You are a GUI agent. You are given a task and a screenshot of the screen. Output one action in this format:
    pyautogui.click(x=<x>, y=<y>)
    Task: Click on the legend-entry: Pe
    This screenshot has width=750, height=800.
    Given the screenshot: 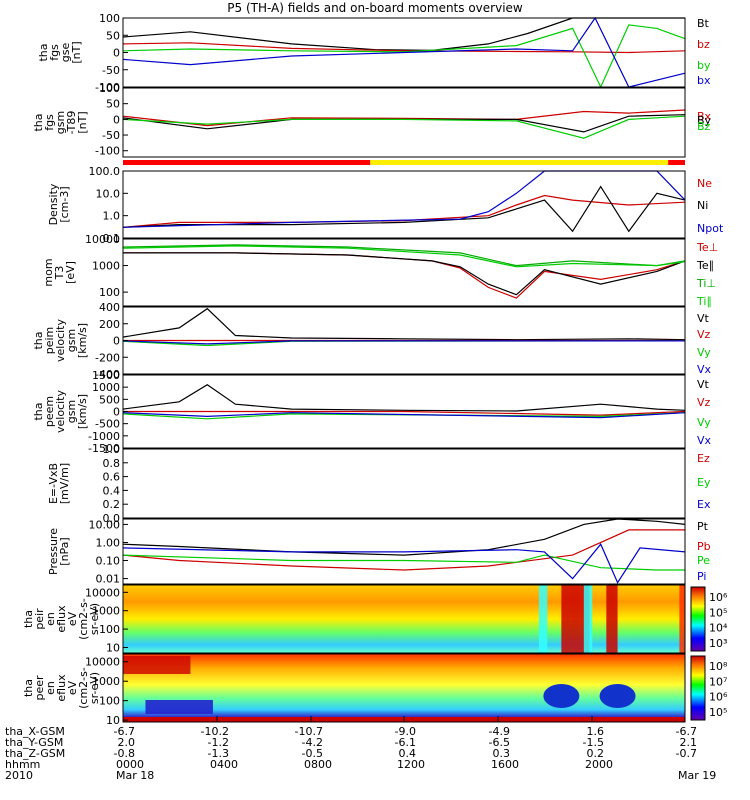 What is the action you would take?
    pyautogui.click(x=703, y=560)
    